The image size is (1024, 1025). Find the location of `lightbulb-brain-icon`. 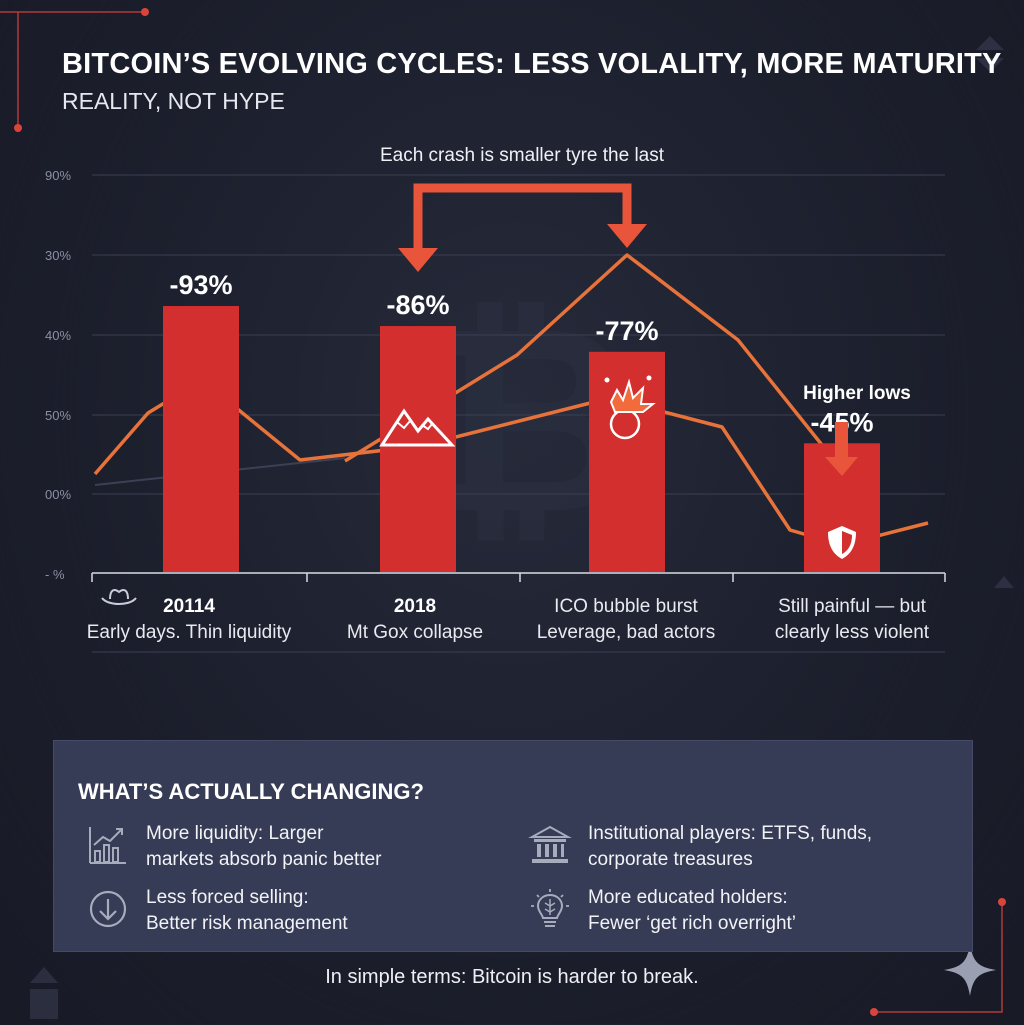

lightbulb-brain-icon is located at coordinates (550, 908).